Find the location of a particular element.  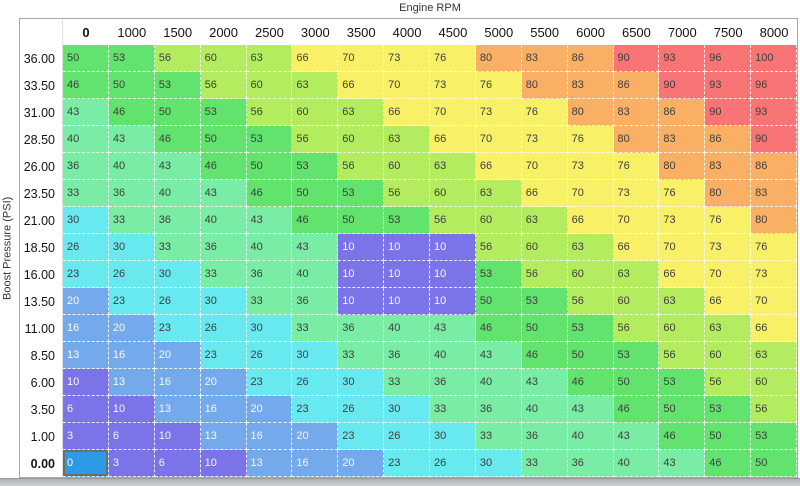

row-header-18.50: 18.50 is located at coordinates (41, 247).